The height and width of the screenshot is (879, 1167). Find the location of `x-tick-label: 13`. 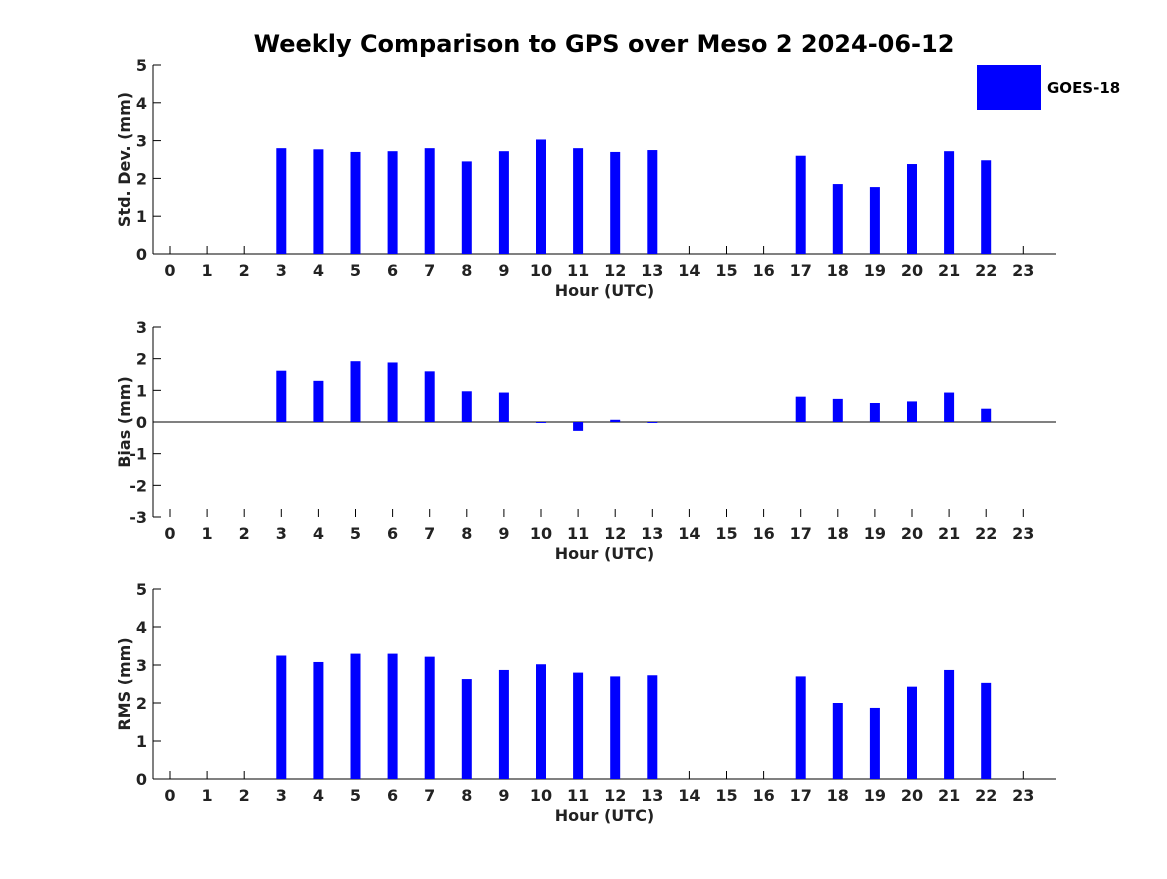

x-tick-label: 13 is located at coordinates (652, 270).